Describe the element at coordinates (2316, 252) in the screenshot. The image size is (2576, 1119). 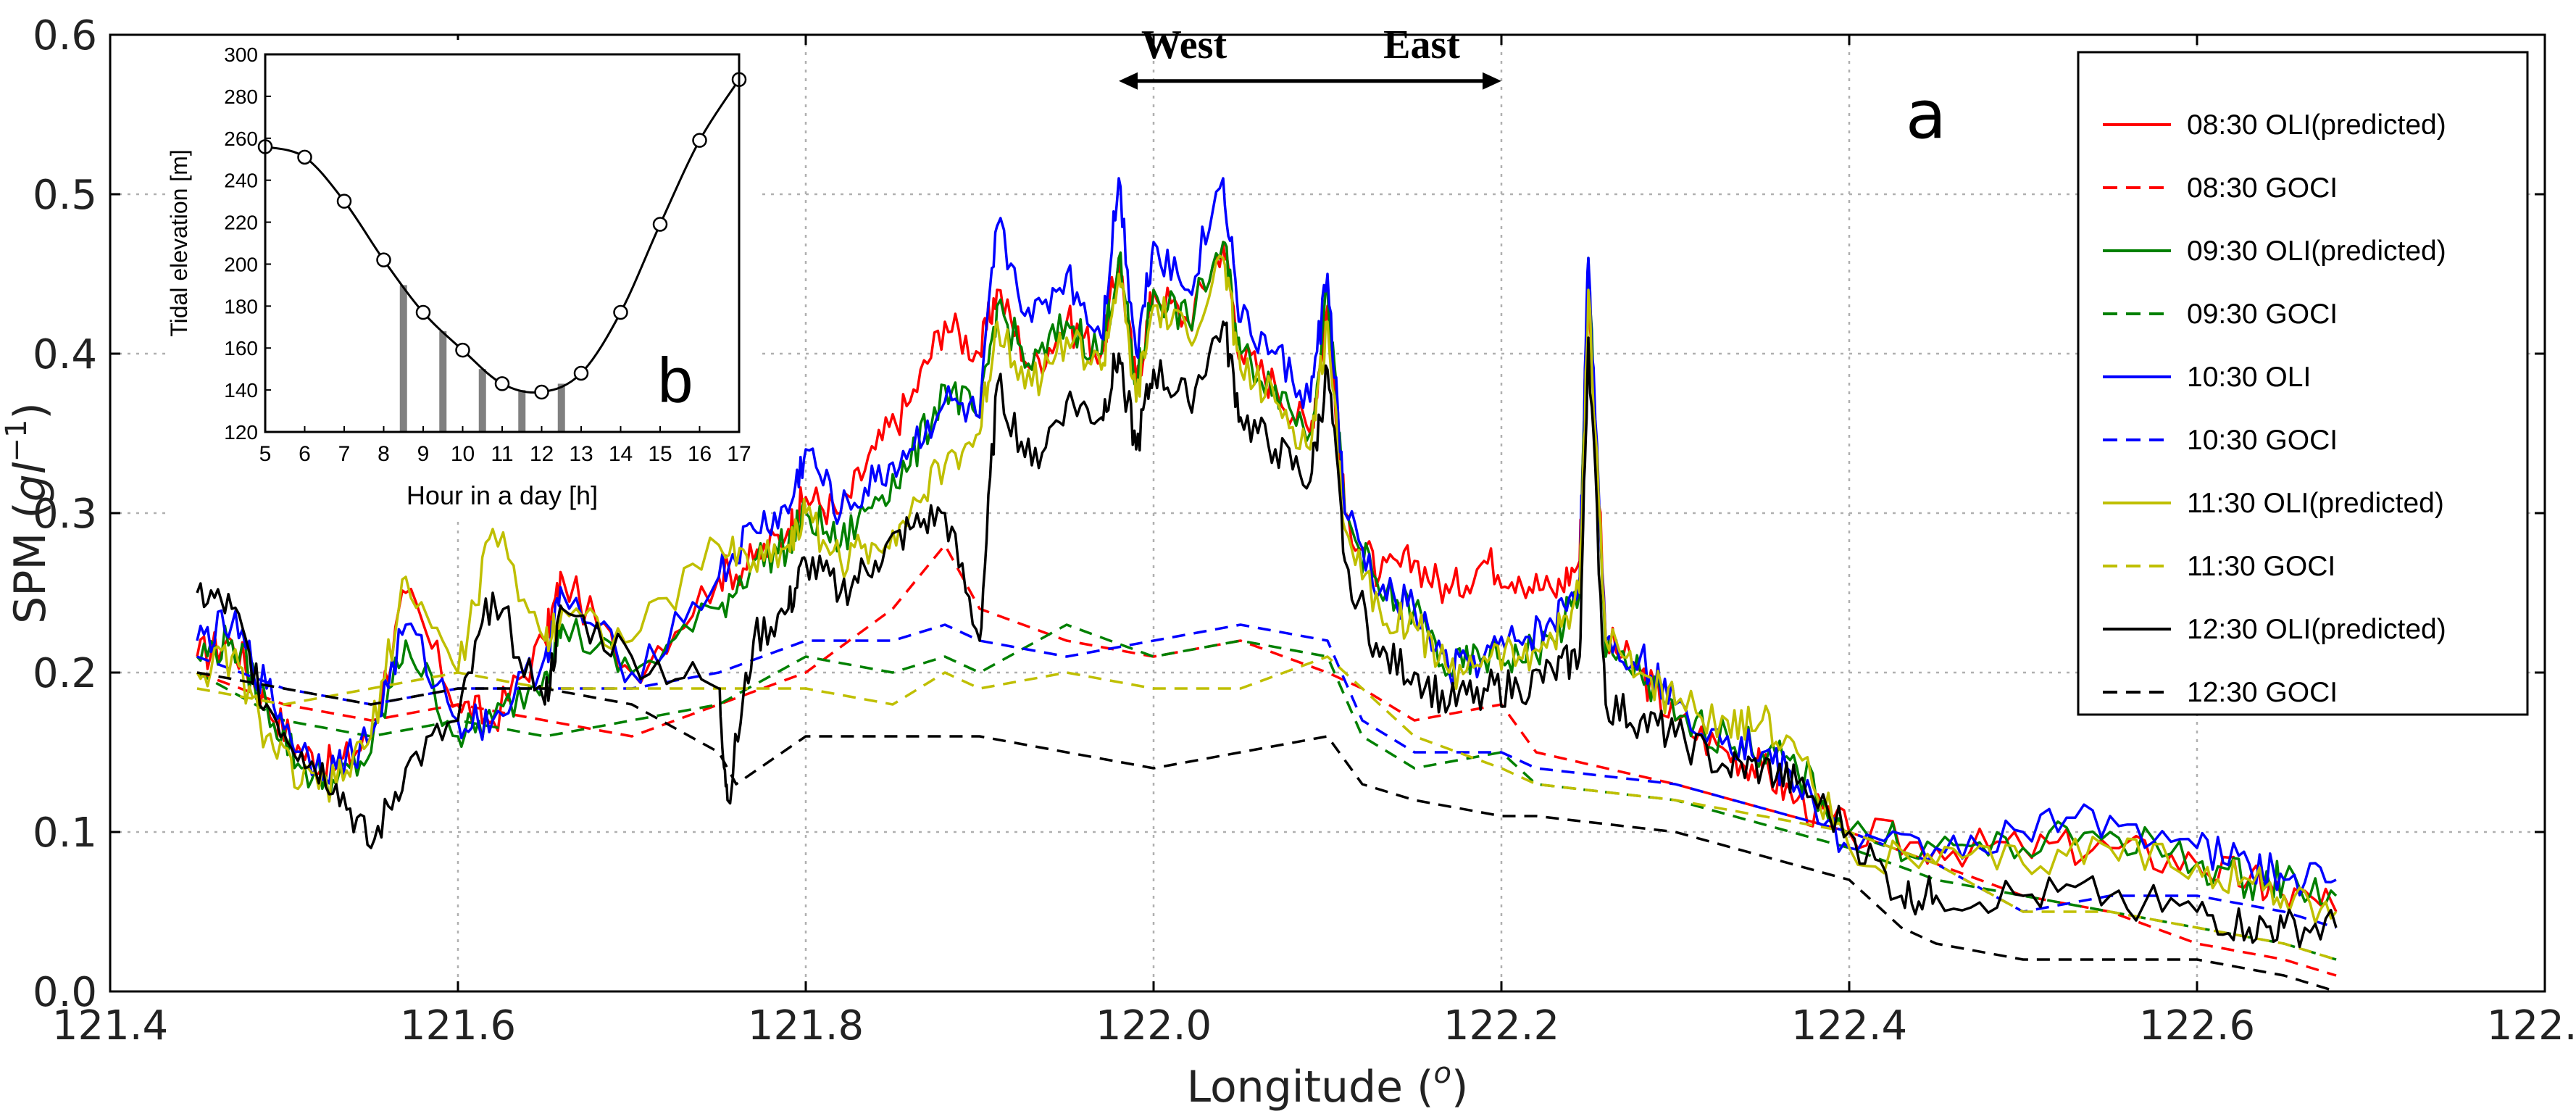
I see `legend-label: 09:30 OLI(predicted)` at that location.